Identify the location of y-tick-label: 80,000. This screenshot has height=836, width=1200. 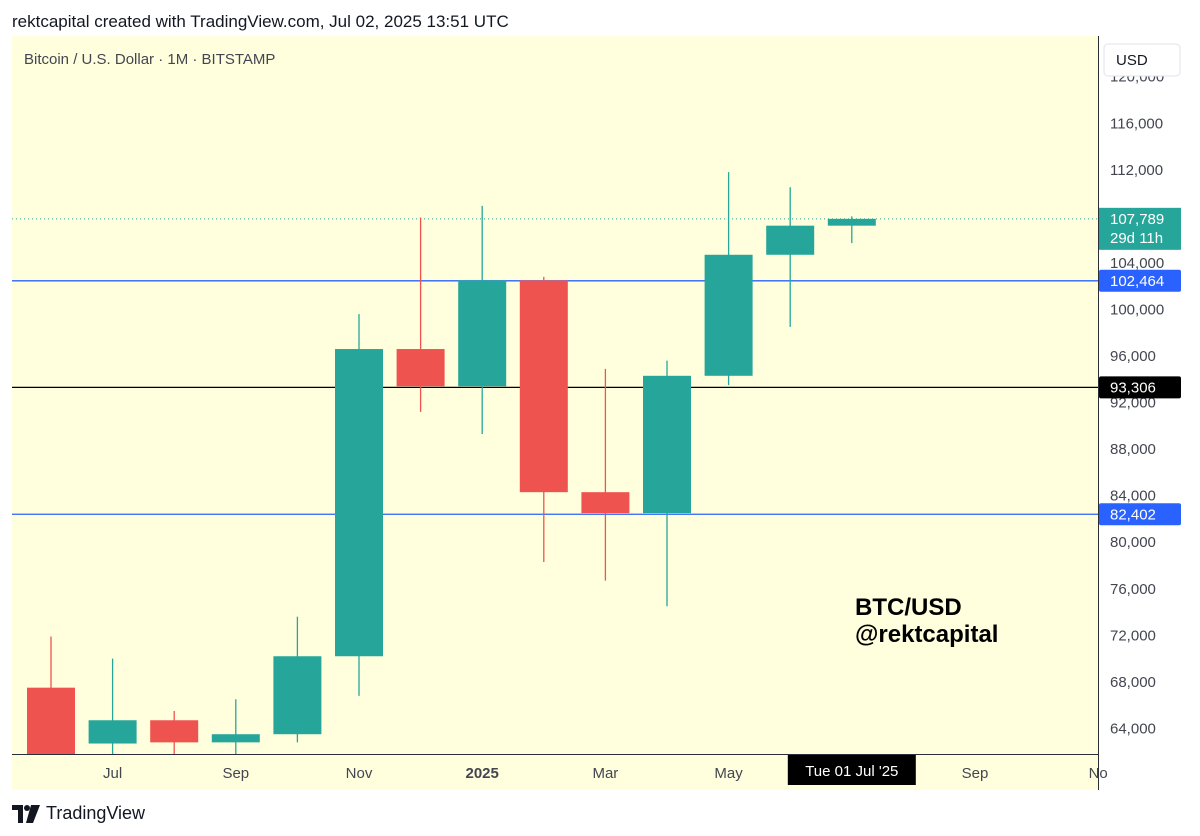
(1133, 542).